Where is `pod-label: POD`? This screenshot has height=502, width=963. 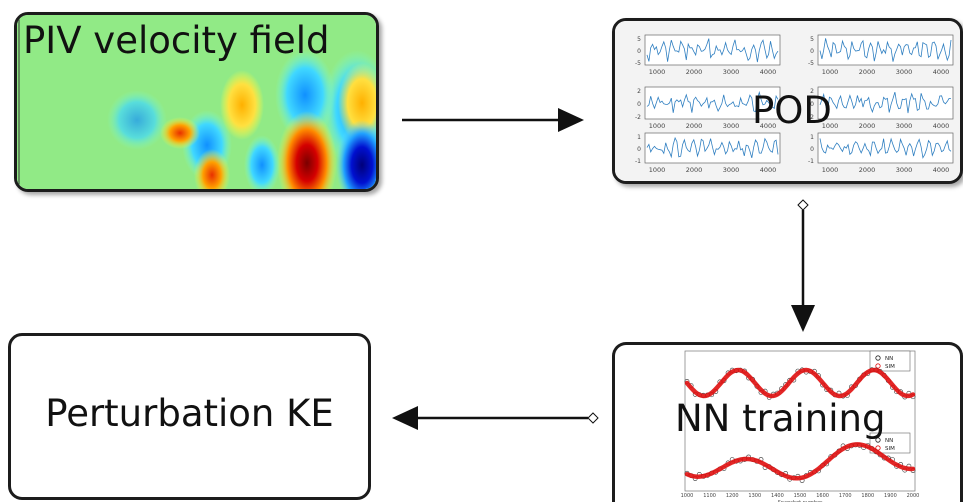
pod-label: POD is located at coordinates (792, 110).